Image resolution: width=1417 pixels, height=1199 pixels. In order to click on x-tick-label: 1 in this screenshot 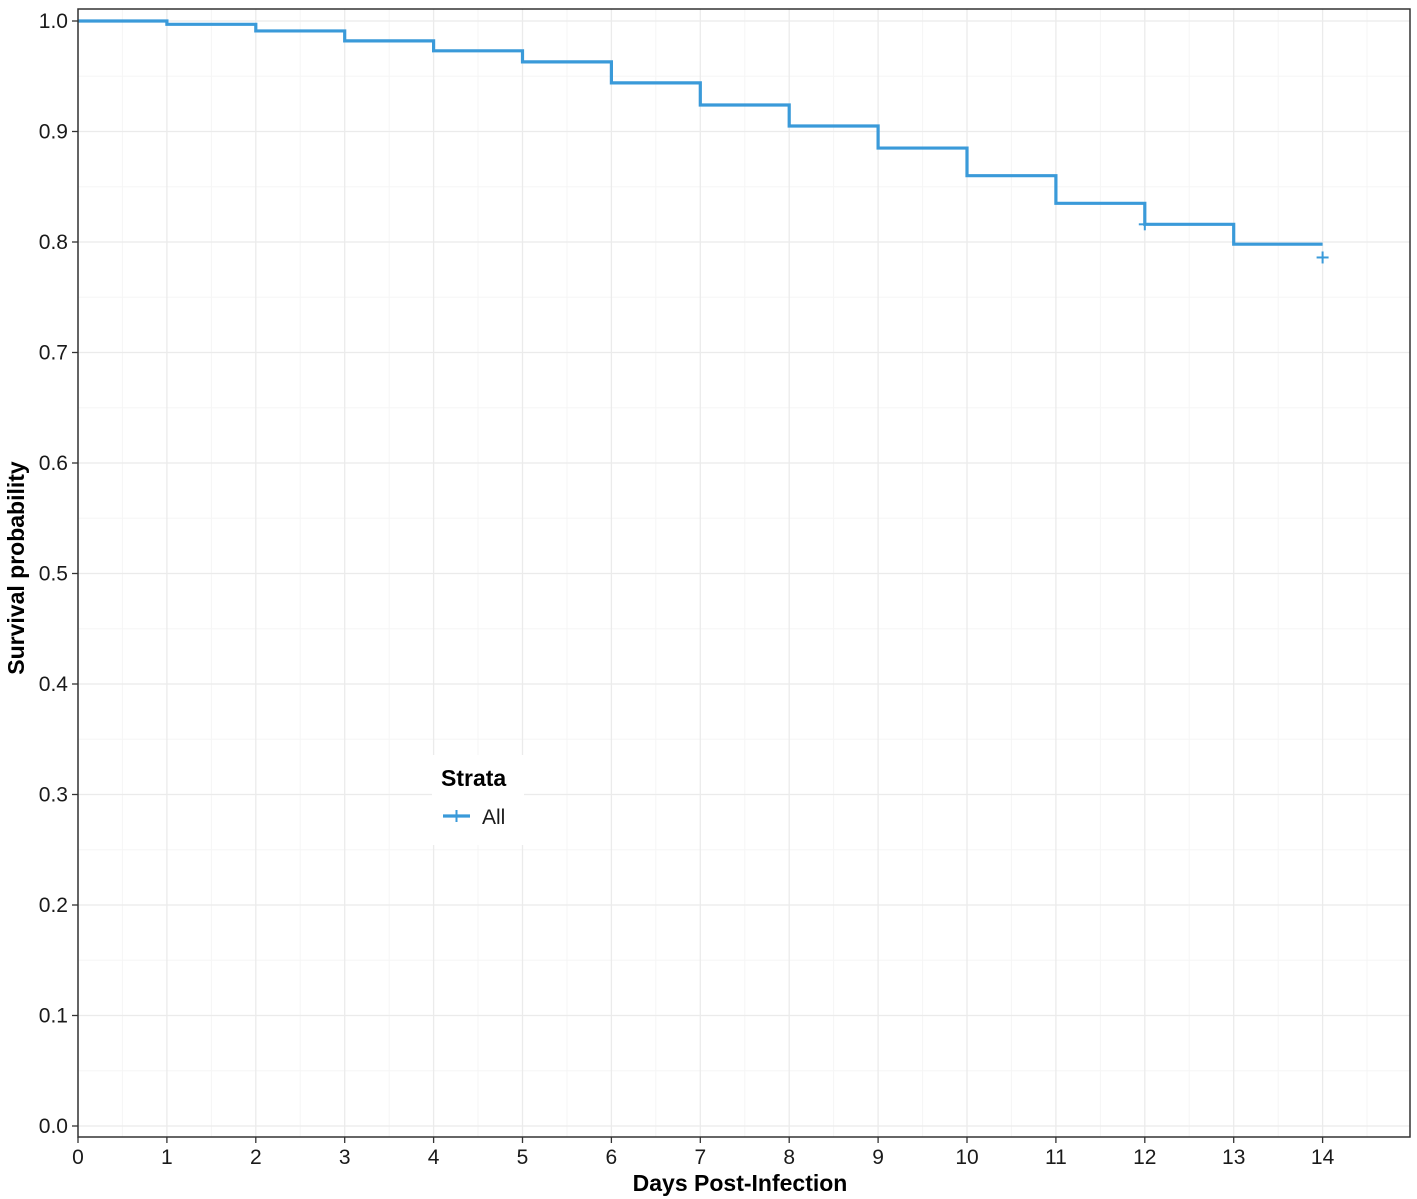, I will do `click(167, 1157)`.